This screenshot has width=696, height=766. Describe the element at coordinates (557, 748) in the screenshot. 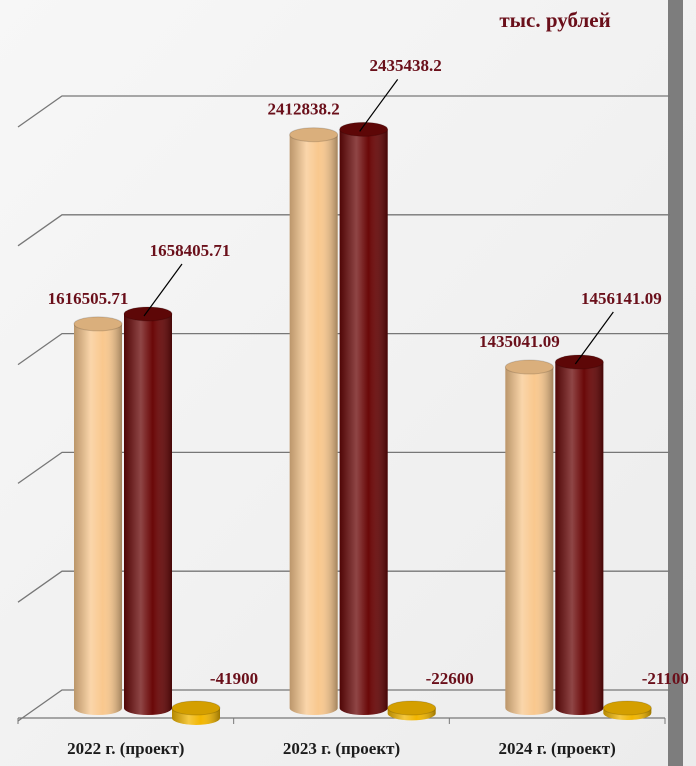

I see `x-tick-label: 2024 г. (проект)` at that location.